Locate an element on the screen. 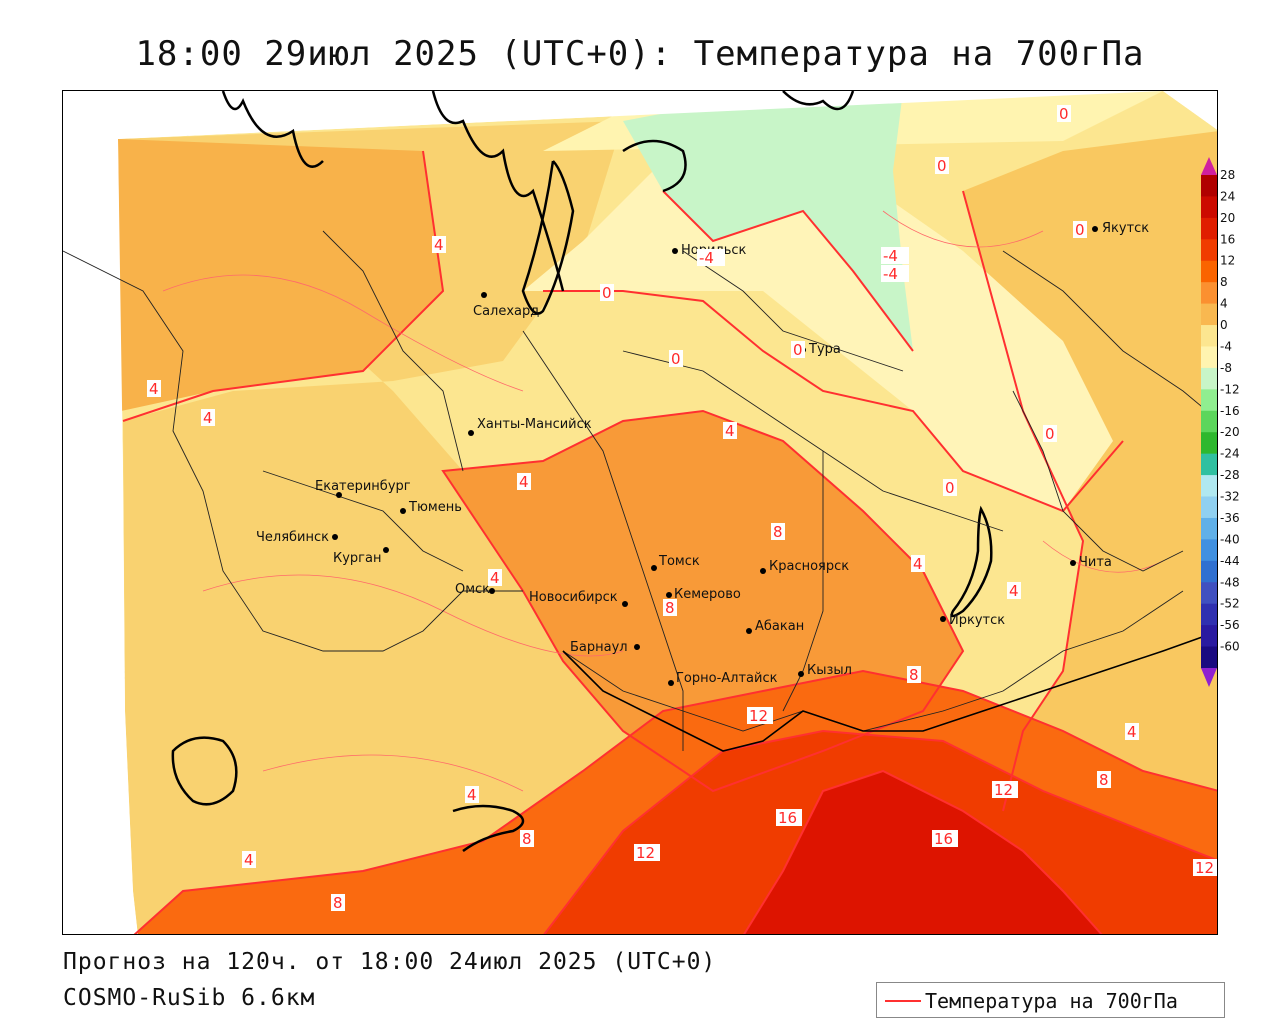 The height and width of the screenshot is (1024, 1280). city-krasnoyarsk: Красноярск is located at coordinates (804, 566).